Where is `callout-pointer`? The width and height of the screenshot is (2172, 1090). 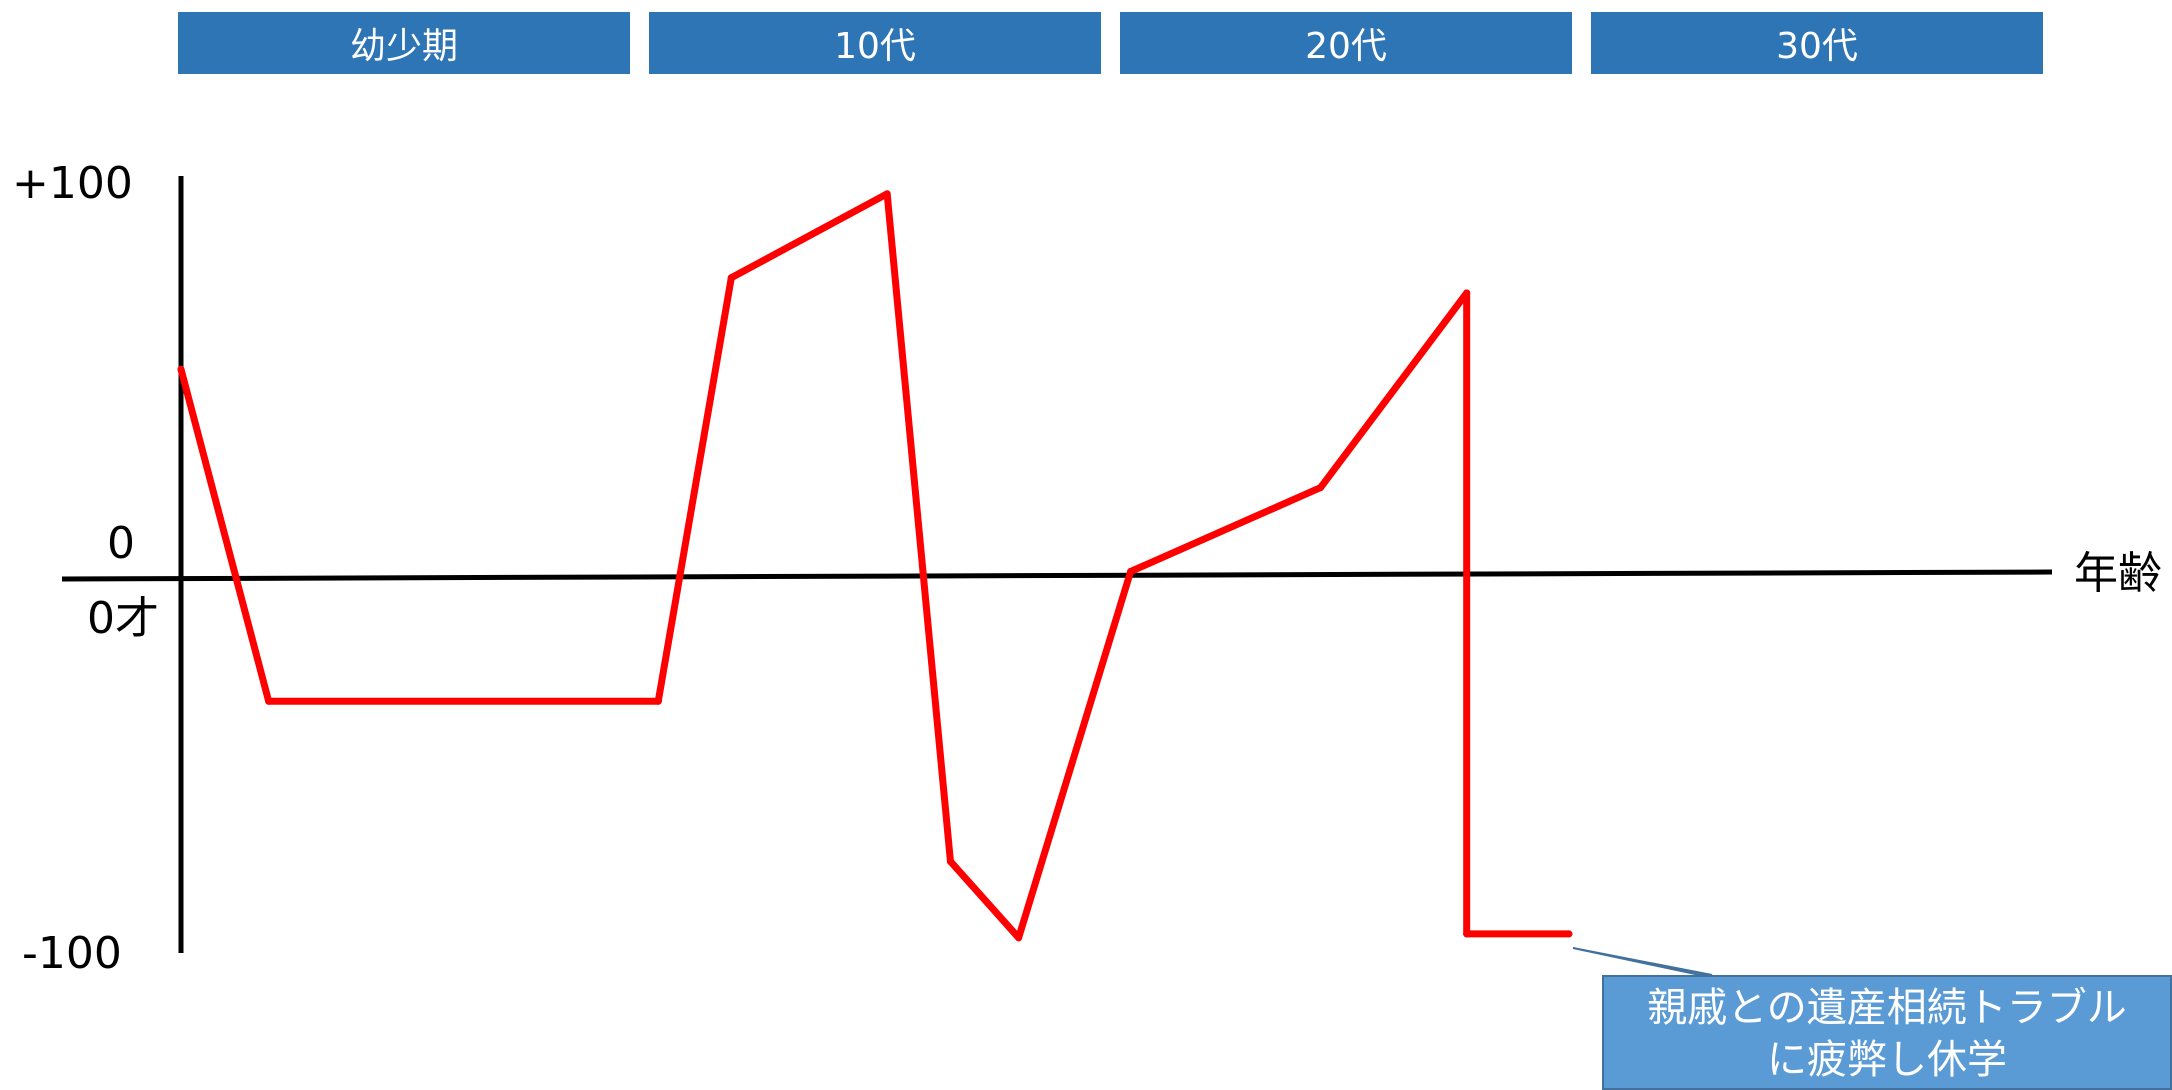
callout-pointer is located at coordinates (1642, 961).